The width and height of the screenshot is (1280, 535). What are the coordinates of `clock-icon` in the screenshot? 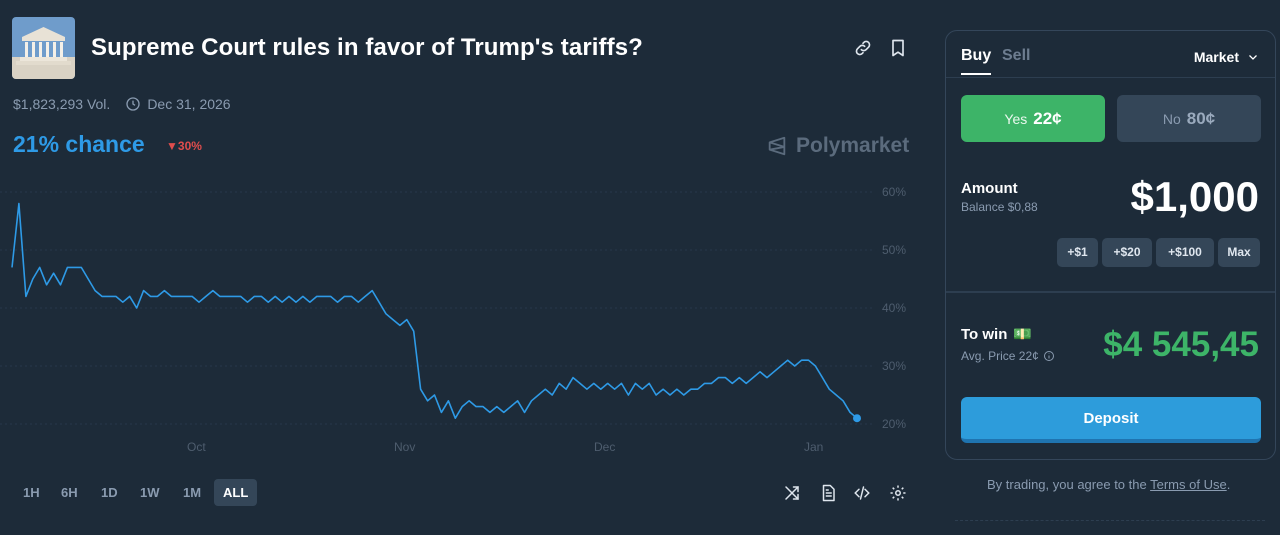 It's located at (133, 104).